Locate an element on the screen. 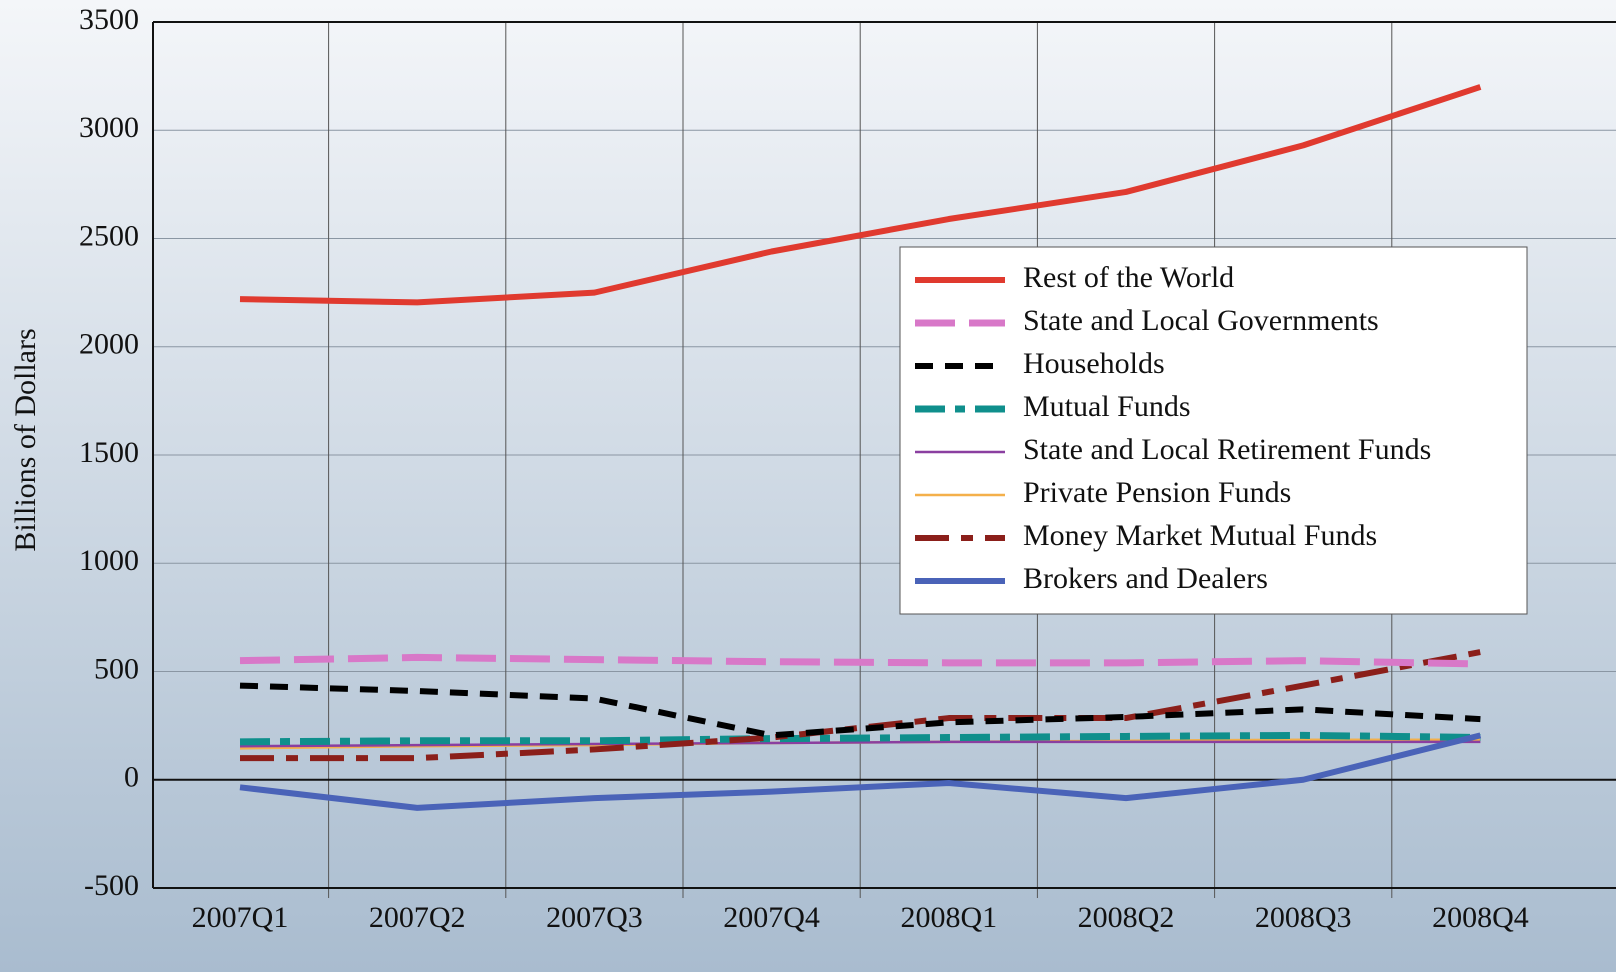 The width and height of the screenshot is (1616, 972). x-tick-label: 2007Q3 is located at coordinates (594, 917).